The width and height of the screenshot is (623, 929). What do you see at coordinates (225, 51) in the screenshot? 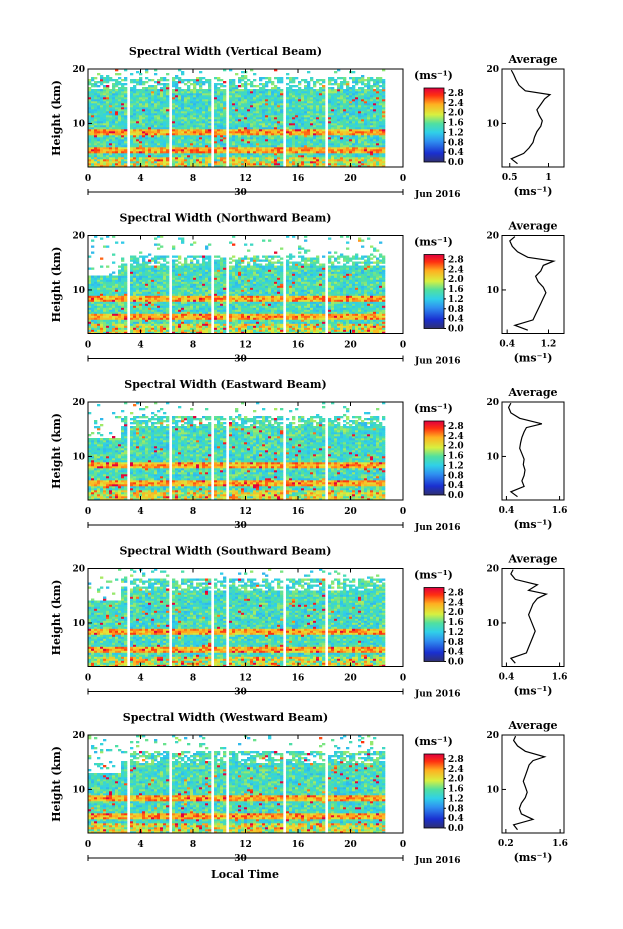
I see `panel-title: Spectral Width (Vertical Beam)` at bounding box center [225, 51].